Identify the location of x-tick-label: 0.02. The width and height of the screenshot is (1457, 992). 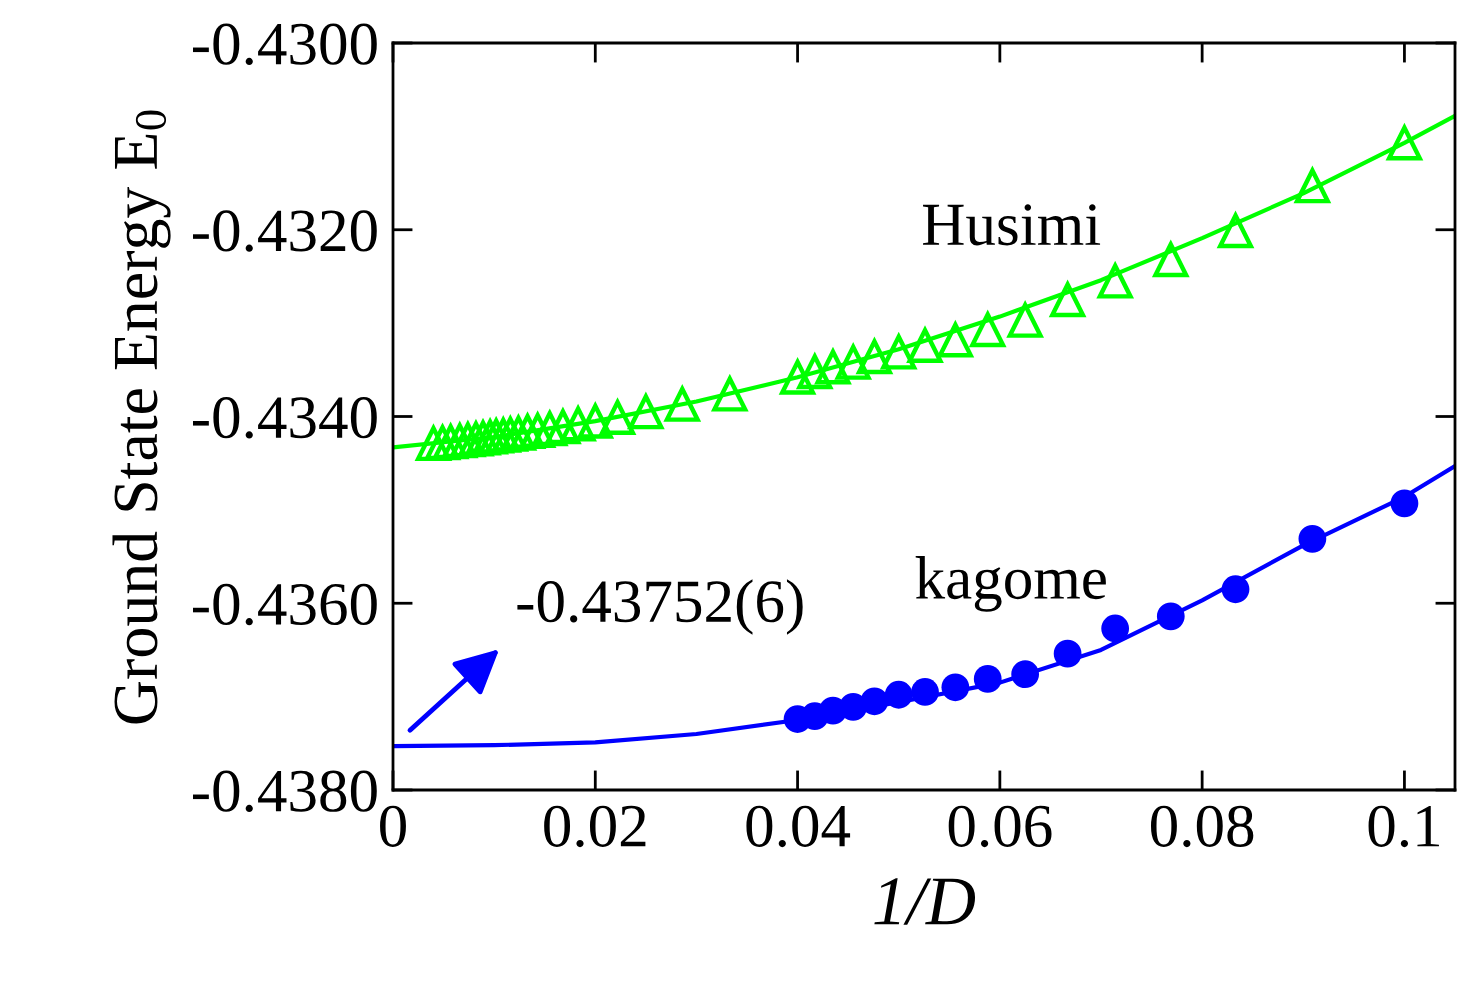
(595, 826).